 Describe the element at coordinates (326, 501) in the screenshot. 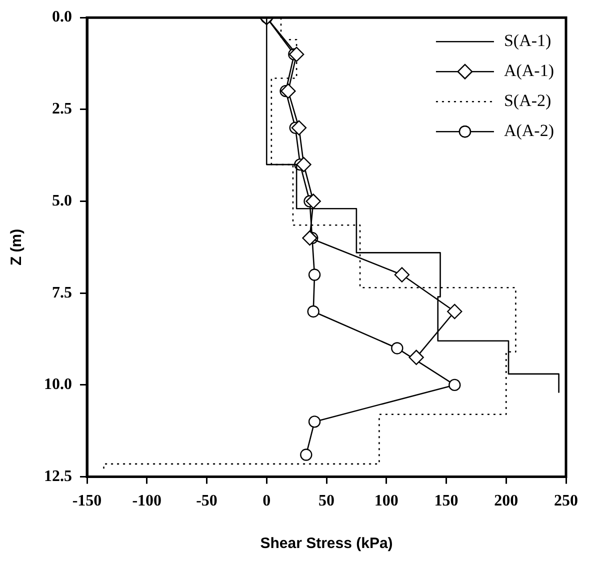

I see `x-tick-label: 50` at that location.